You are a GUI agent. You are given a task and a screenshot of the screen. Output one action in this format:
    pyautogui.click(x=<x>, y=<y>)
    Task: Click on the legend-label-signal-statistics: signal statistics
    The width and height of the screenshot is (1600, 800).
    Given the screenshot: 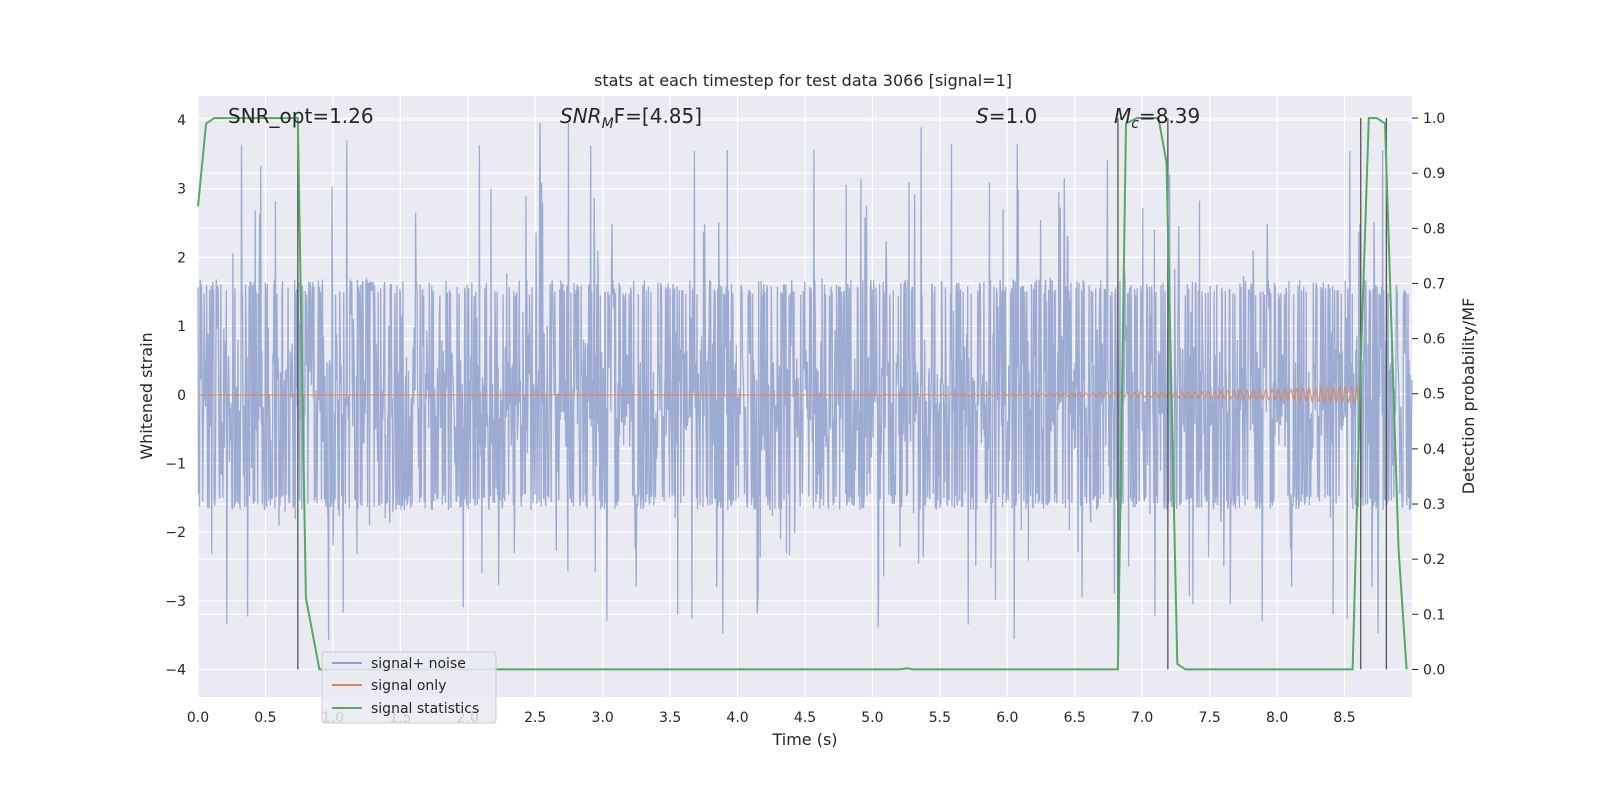 What is the action you would take?
    pyautogui.click(x=425, y=709)
    